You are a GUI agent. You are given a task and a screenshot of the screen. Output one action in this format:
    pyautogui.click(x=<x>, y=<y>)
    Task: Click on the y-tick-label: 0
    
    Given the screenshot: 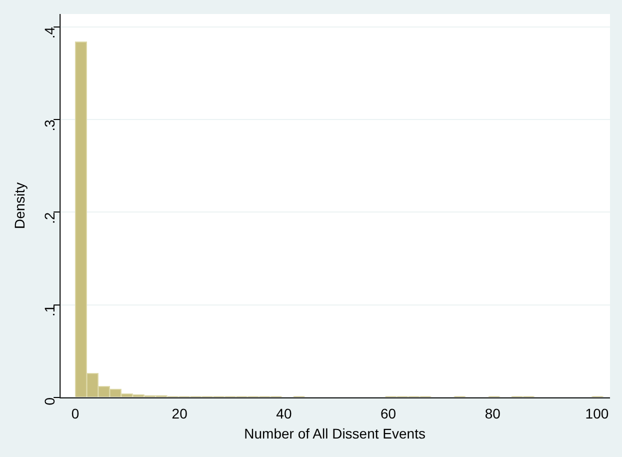 What is the action you would take?
    pyautogui.click(x=49, y=401)
    